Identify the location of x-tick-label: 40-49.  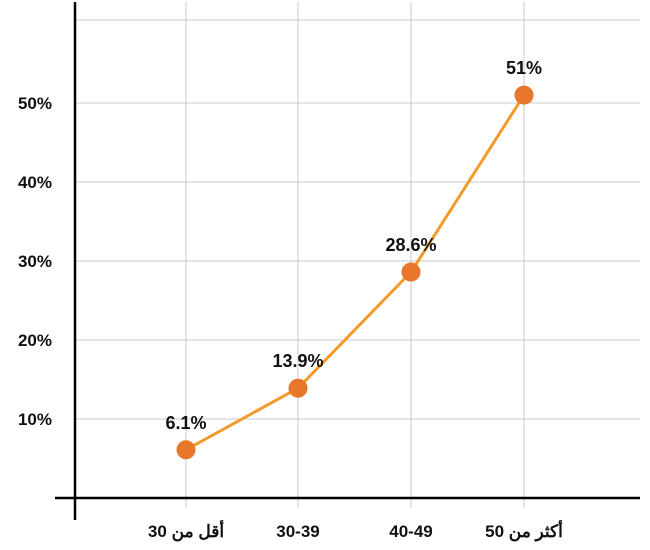
(410, 531).